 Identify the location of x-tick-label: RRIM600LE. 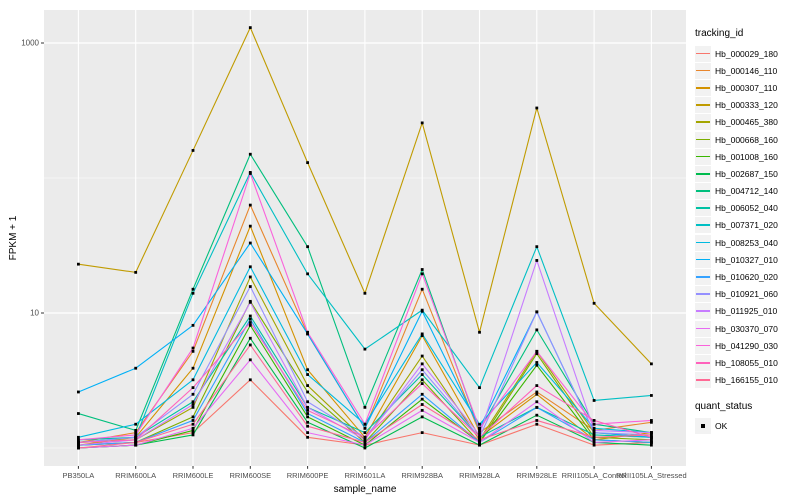
(193, 475).